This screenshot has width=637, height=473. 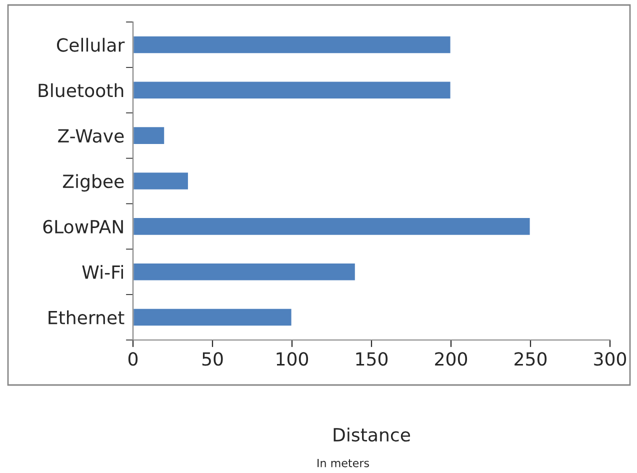 I want to click on x-tick-label: 250, so click(x=530, y=359).